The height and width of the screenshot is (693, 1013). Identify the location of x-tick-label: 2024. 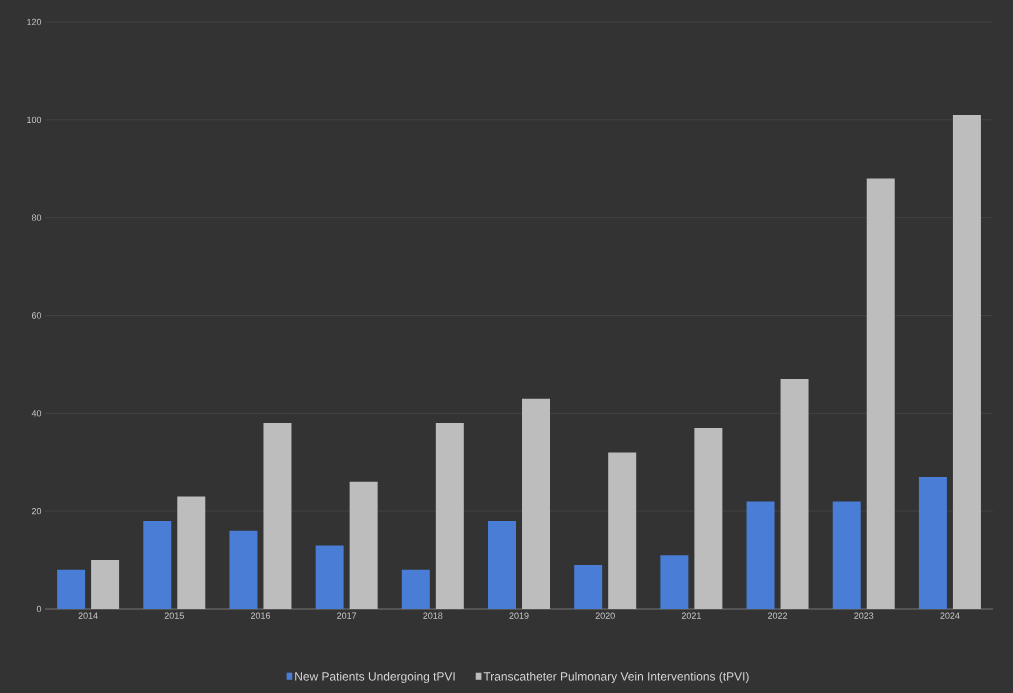
(950, 615).